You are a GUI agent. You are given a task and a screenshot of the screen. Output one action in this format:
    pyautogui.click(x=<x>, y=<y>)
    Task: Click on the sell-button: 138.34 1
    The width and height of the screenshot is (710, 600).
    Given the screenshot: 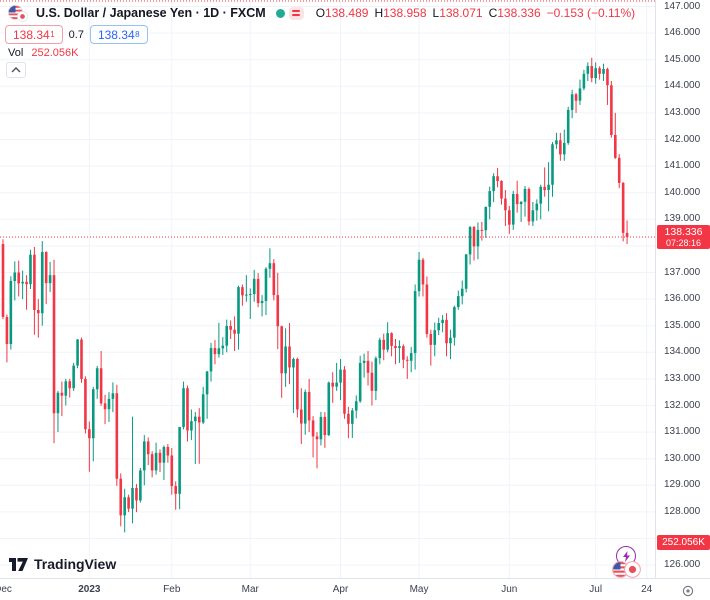 What is the action you would take?
    pyautogui.click(x=34, y=34)
    